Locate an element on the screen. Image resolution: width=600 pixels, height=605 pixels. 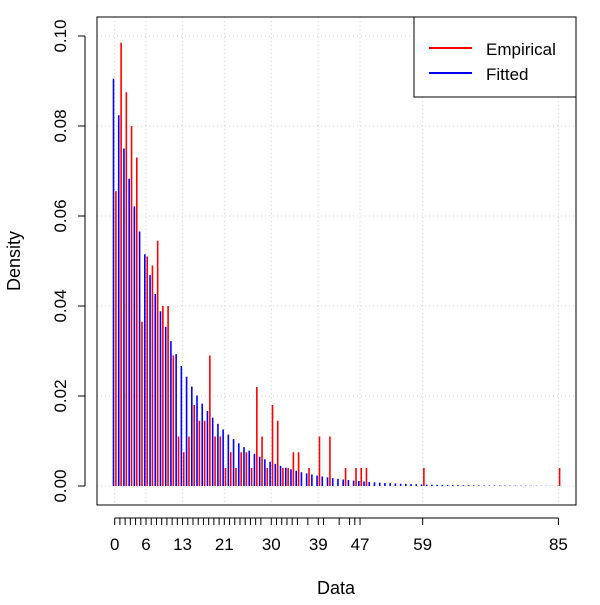
x-tick-label: 59 is located at coordinates (422, 544).